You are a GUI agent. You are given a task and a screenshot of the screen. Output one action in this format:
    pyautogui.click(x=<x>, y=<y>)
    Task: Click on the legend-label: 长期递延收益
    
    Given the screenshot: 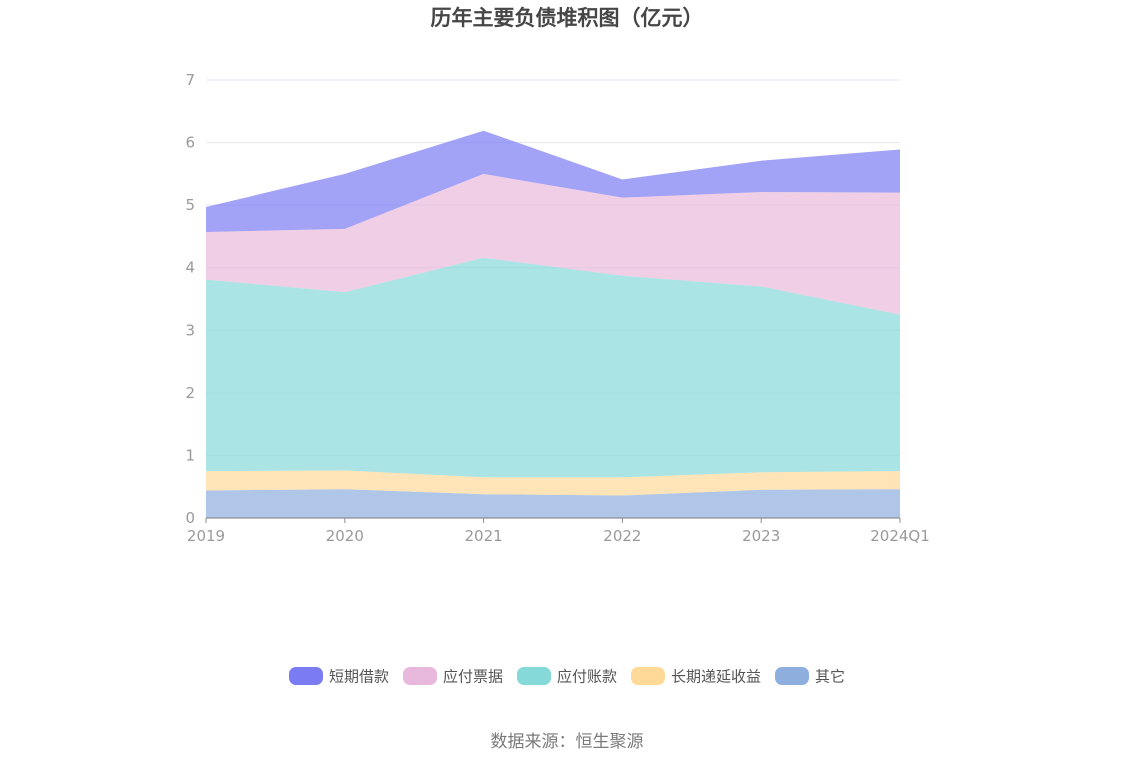 What is the action you would take?
    pyautogui.click(x=716, y=677)
    